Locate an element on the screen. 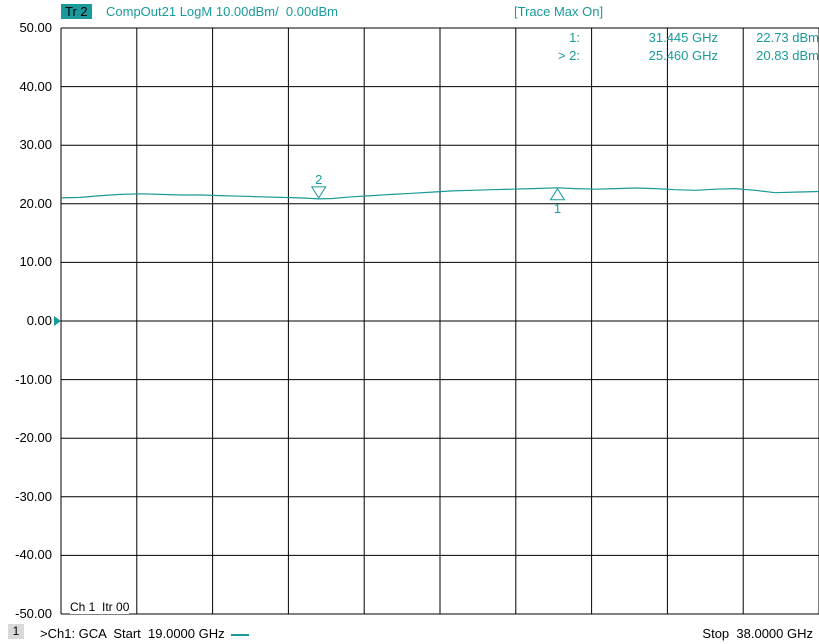 The image size is (819, 644). sweep-stop-text: Stop 38.0000 GHz is located at coordinates (757, 633).